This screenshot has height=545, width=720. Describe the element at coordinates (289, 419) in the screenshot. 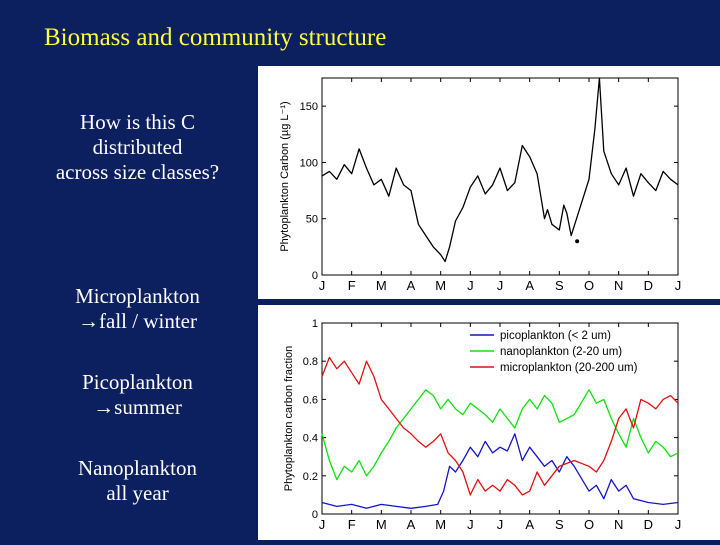

I see `y-axis-label: Phytoplankton carbon fraction` at that location.